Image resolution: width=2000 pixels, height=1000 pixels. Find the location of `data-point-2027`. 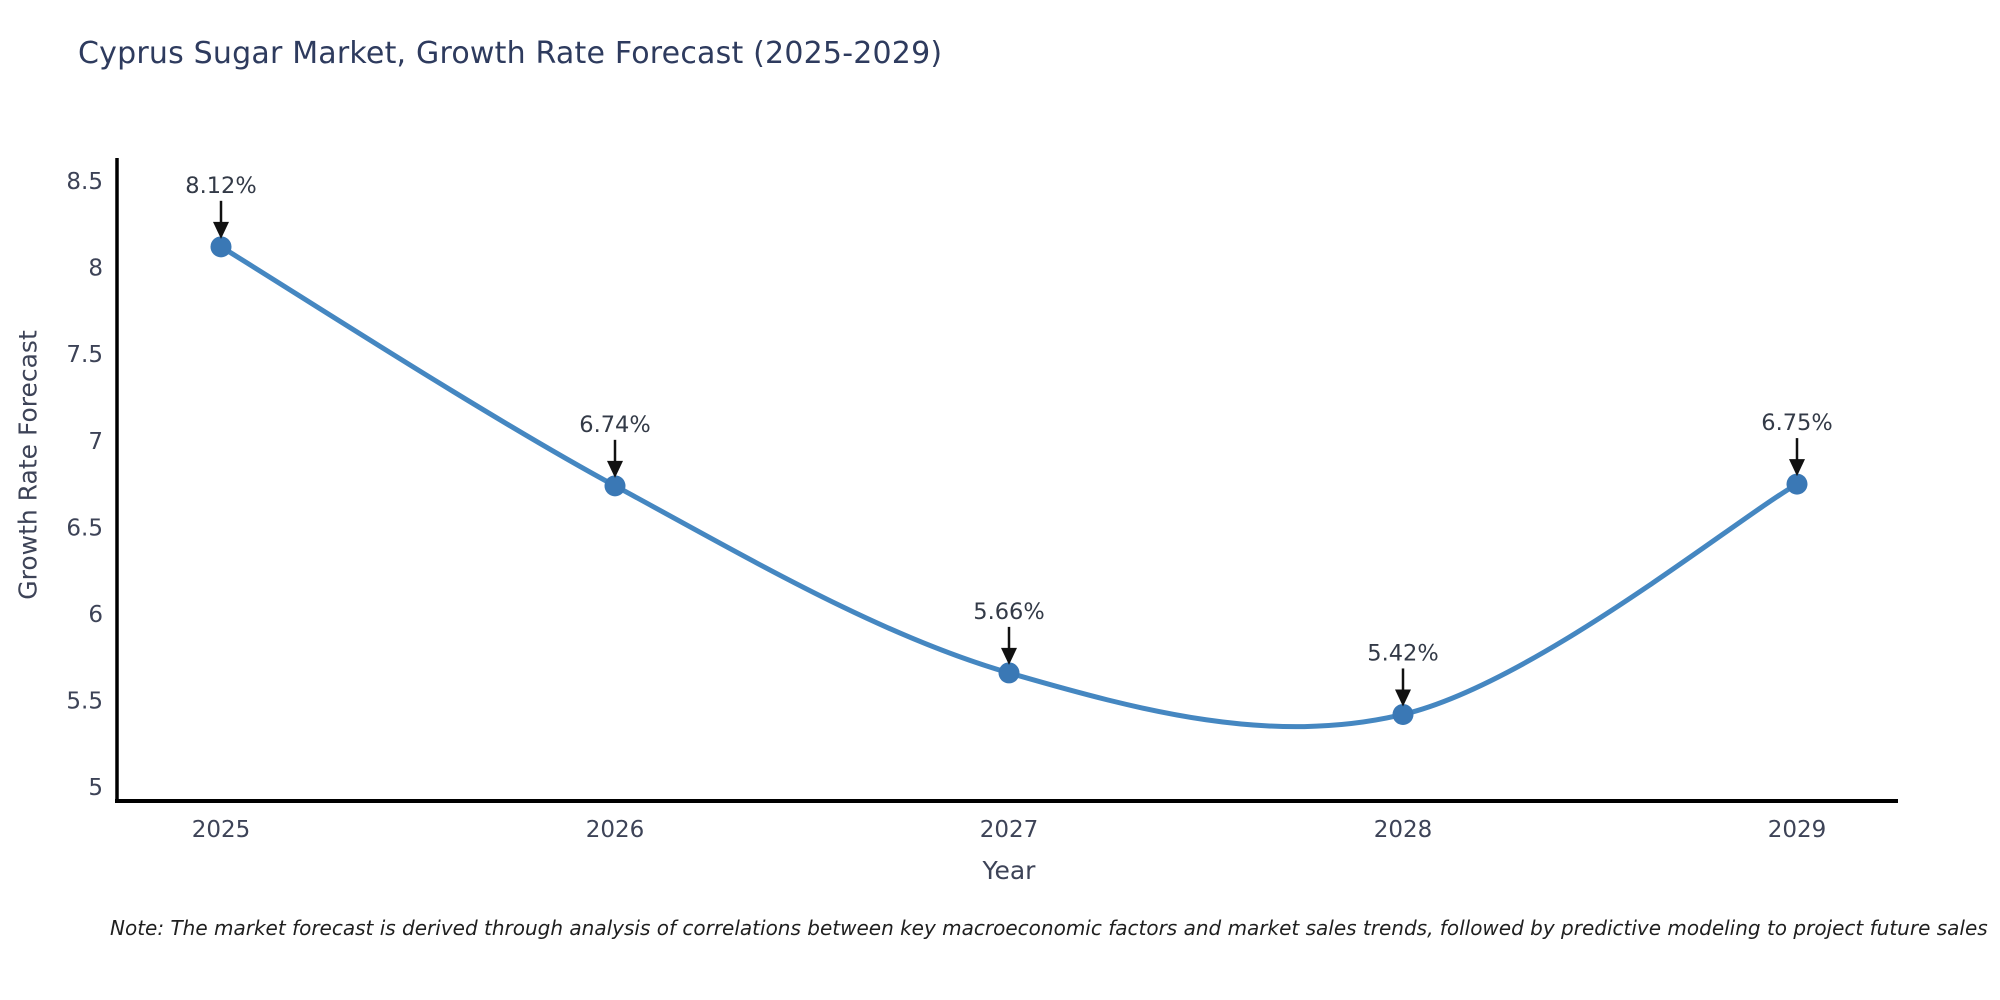

data-point-2027 is located at coordinates (1009, 673).